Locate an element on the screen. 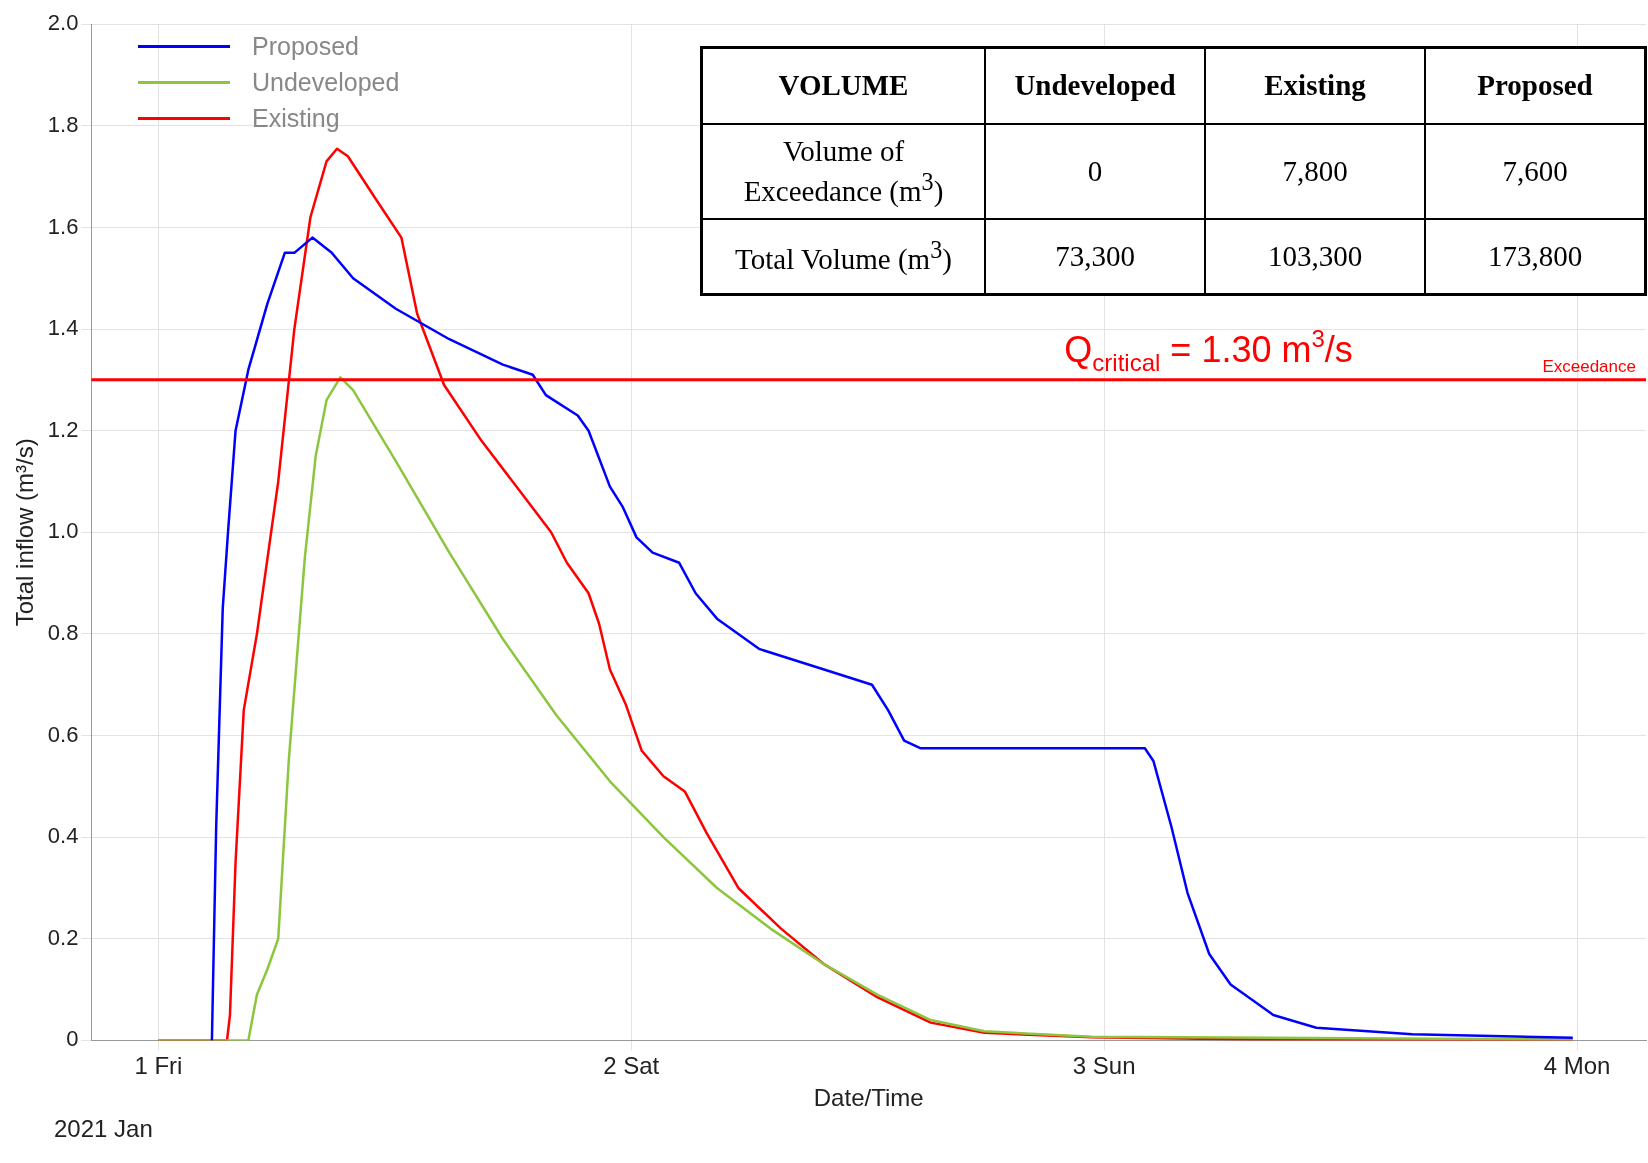 This screenshot has height=1163, width=1648. y-tick-label: 0.8 is located at coordinates (63, 632).